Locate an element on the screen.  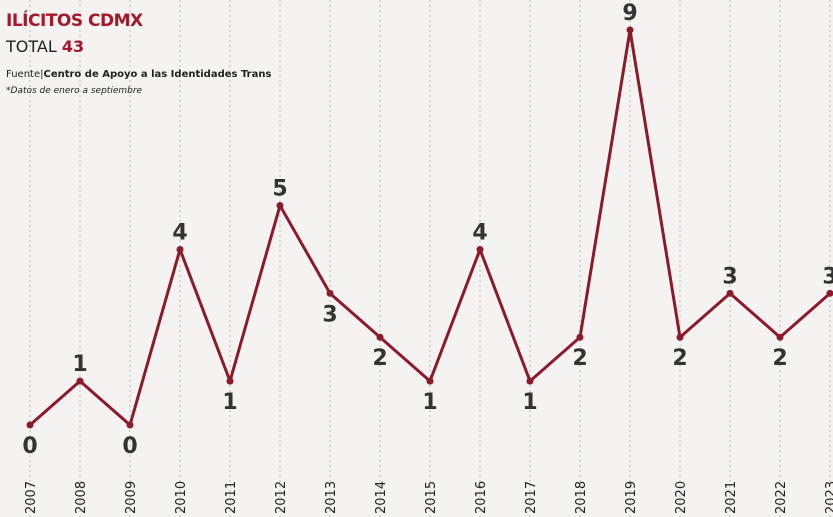
chart-title: ILÍCITOS CDMX is located at coordinates (74, 20).